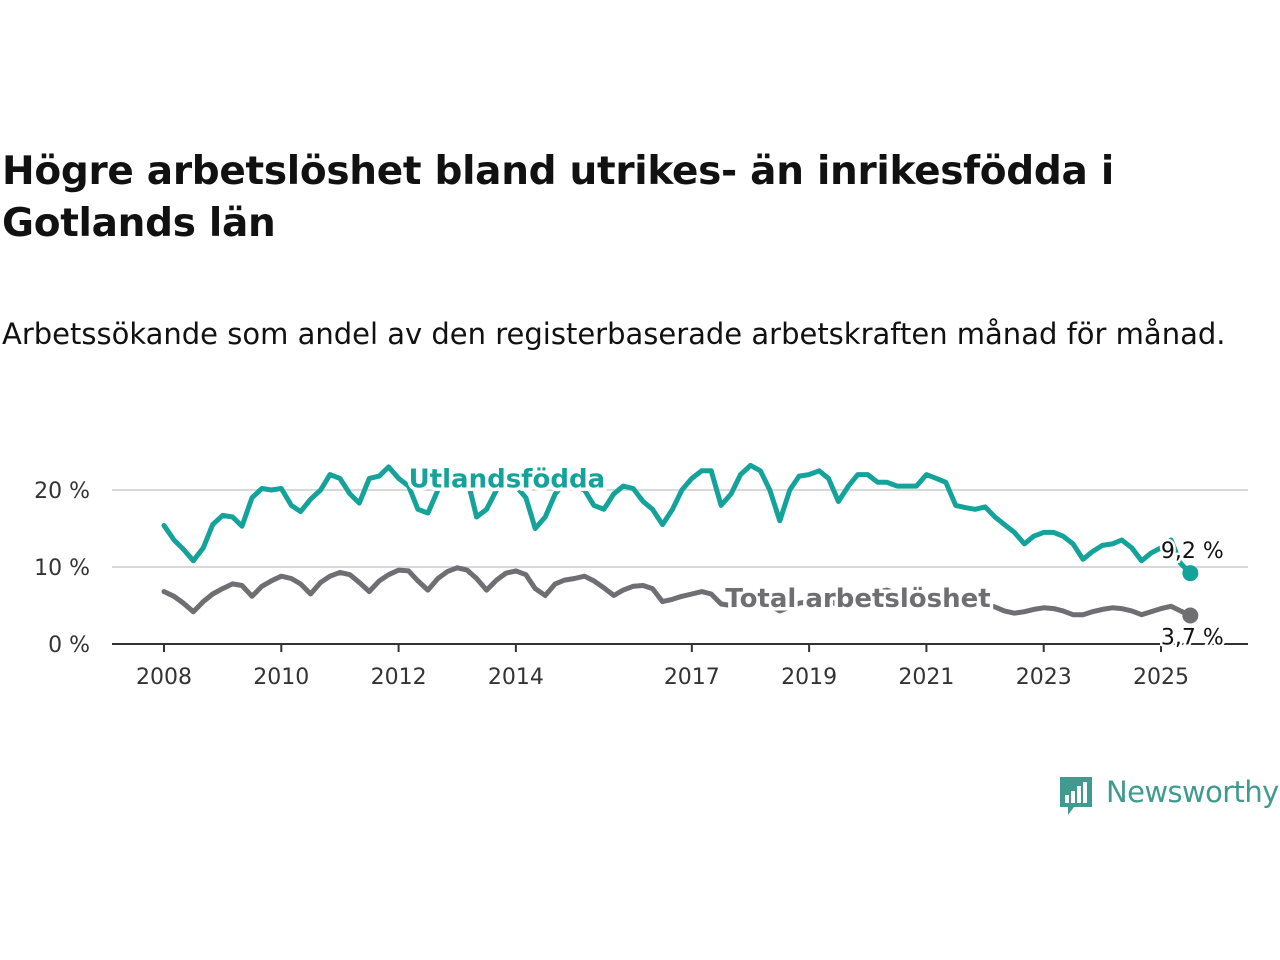 The height and width of the screenshot is (960, 1280). I want to click on x-tick-label: 2017, so click(692, 677).